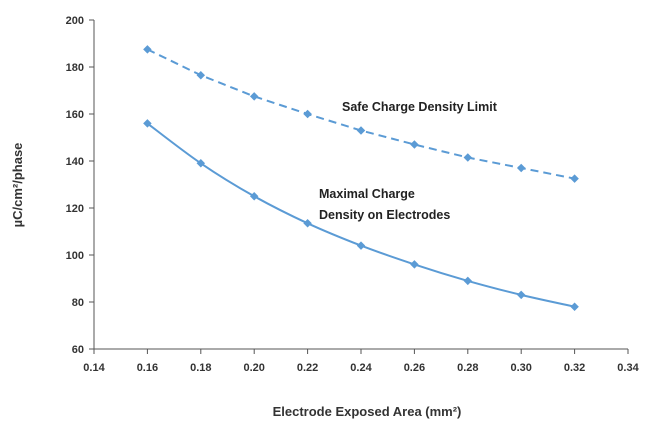 This screenshot has height=429, width=651. I want to click on x-tick-label: 0.24, so click(361, 368).